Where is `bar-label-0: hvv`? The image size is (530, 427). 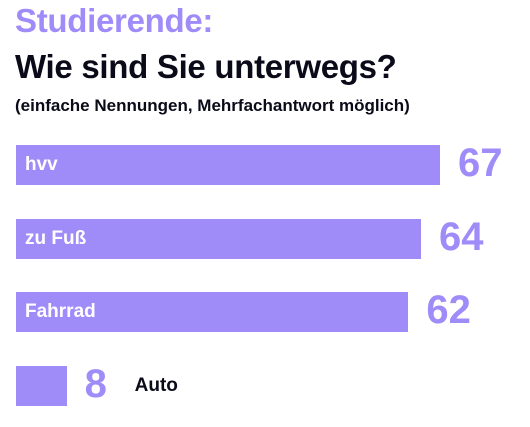 bar-label-0: hvv is located at coordinates (41, 164).